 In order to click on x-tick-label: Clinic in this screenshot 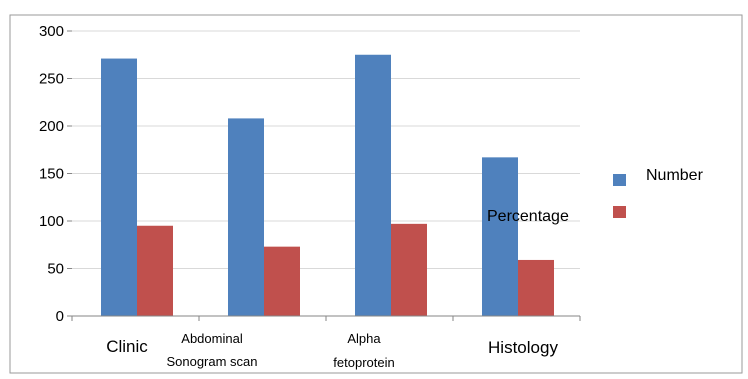, I will do `click(127, 346)`.